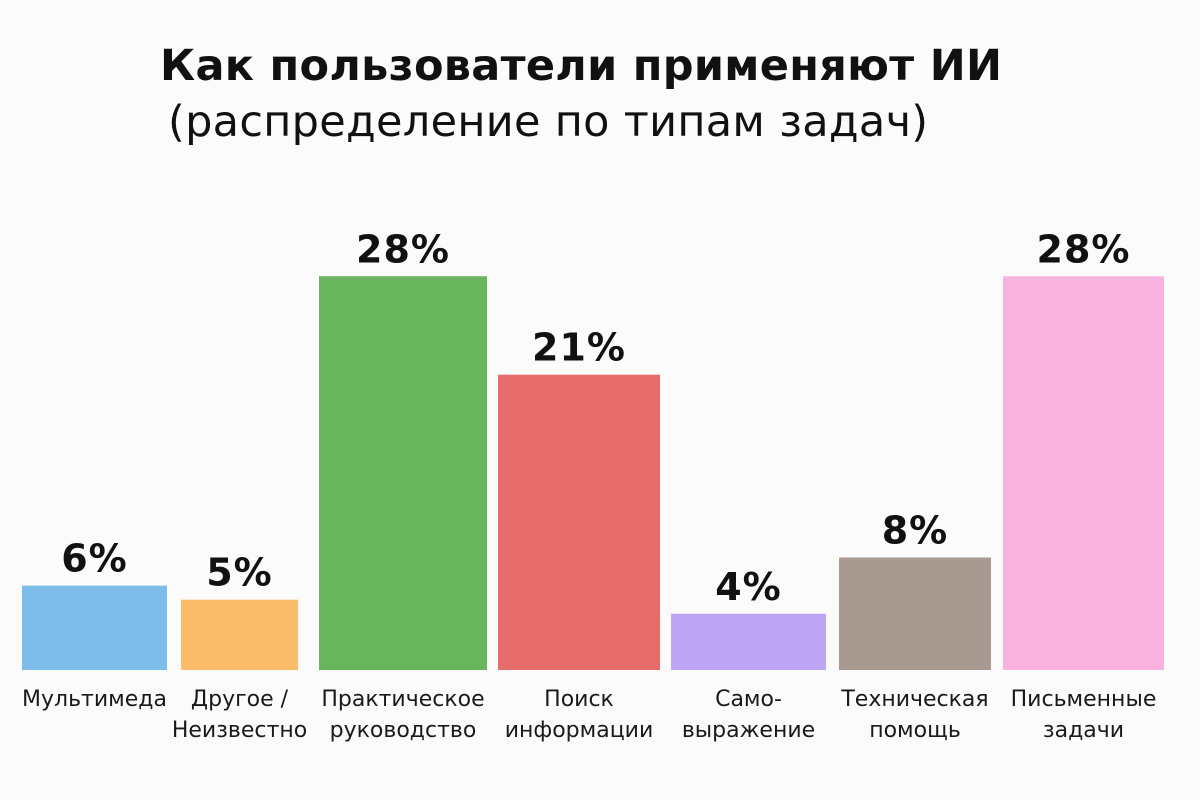  Describe the element at coordinates (748, 730) in the screenshot. I see `category-label-line: выражение` at that location.